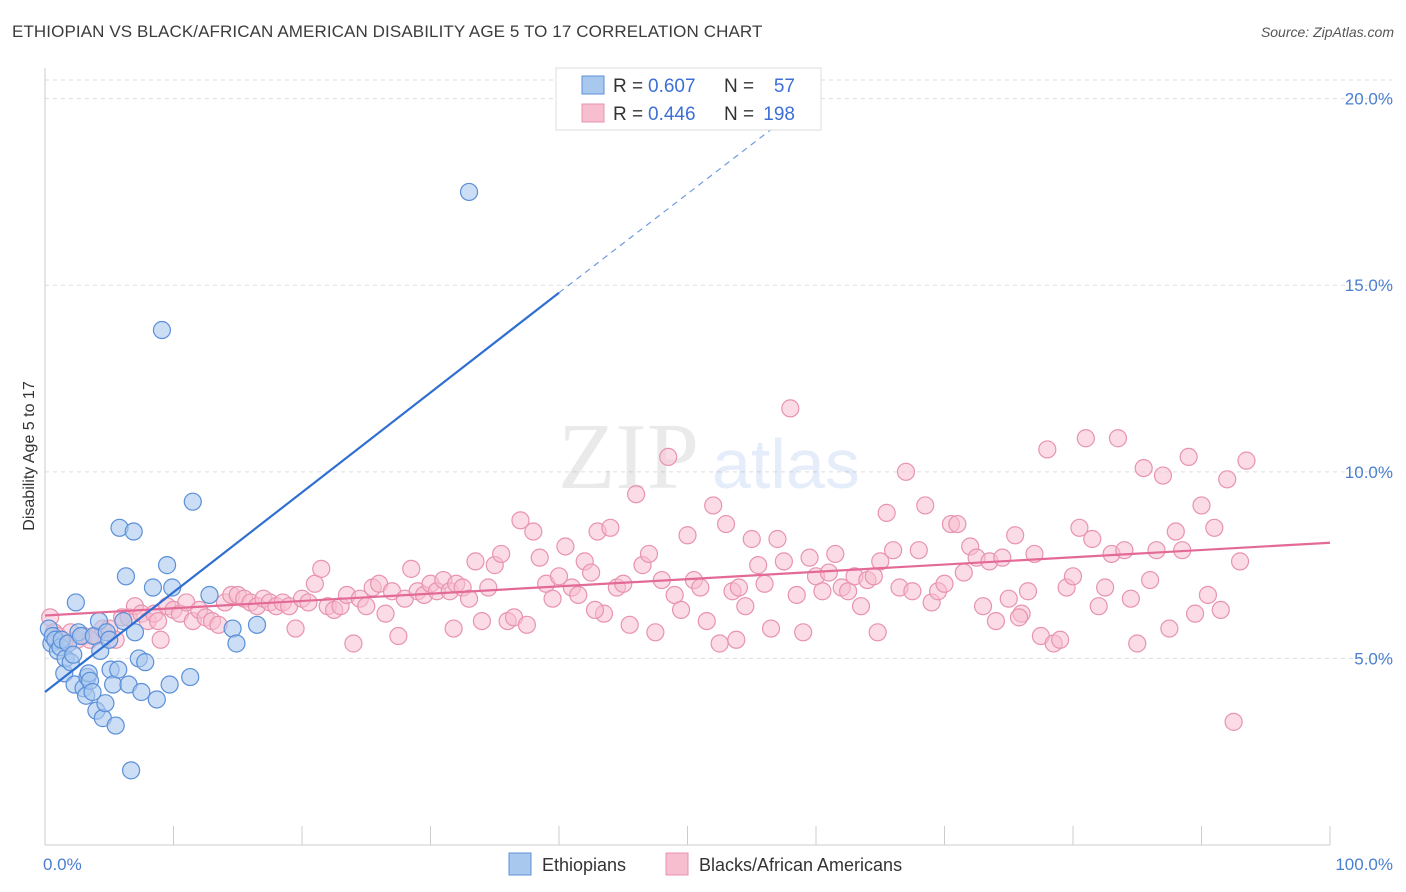 This screenshot has width=1406, height=892. I want to click on legend-n-value-blacks: 198, so click(779, 114).